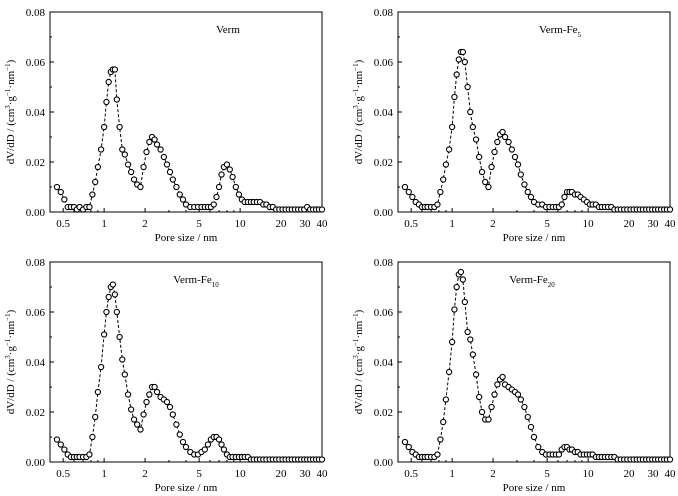 This screenshot has height=496, width=678. I want to click on x-tick-label: 30, so click(306, 224).